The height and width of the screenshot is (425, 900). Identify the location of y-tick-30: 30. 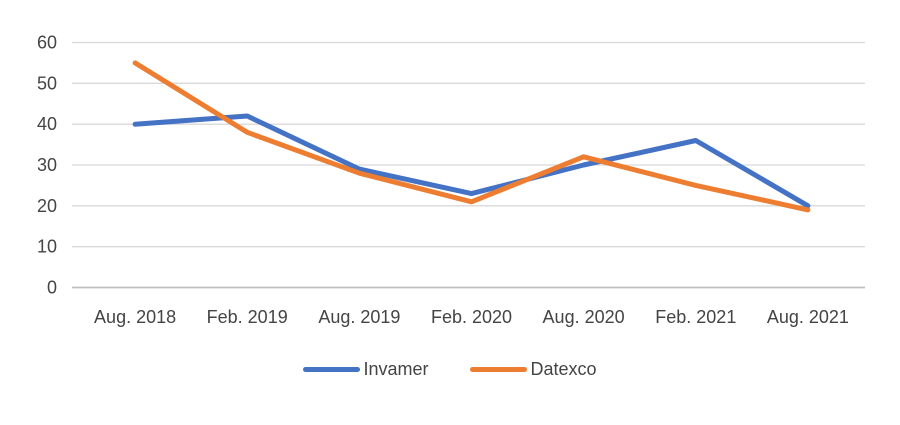
(47, 165).